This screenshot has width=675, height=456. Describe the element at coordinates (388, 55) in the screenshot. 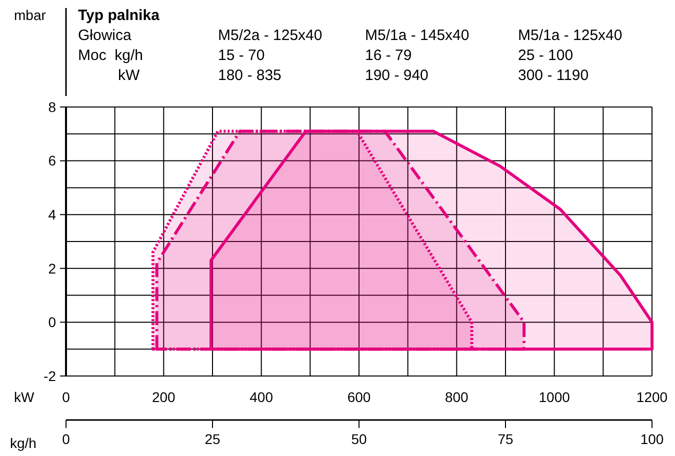

I see `text: 16 - 79` at that location.